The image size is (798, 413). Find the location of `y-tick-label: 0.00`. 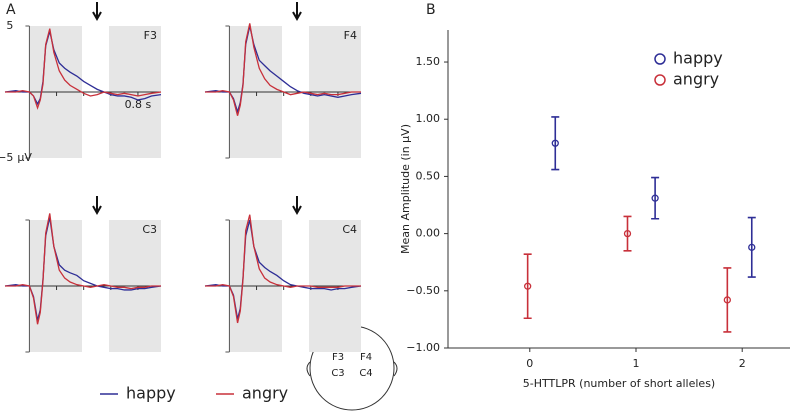

y-tick-label: 0.00 is located at coordinates (428, 233).